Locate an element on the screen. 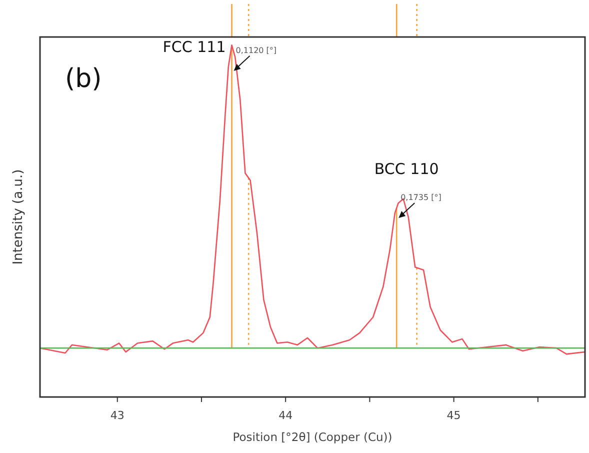 Image resolution: width=589 pixels, height=453 pixels. y-axis-title: Intensity (a.u.) is located at coordinates (18, 217).